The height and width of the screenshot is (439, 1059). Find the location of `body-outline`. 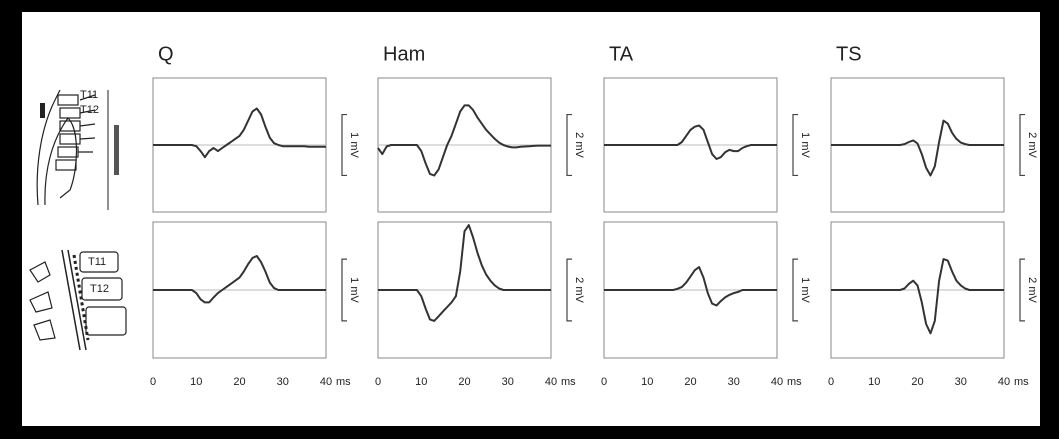

body-outline is located at coordinates (48, 147).